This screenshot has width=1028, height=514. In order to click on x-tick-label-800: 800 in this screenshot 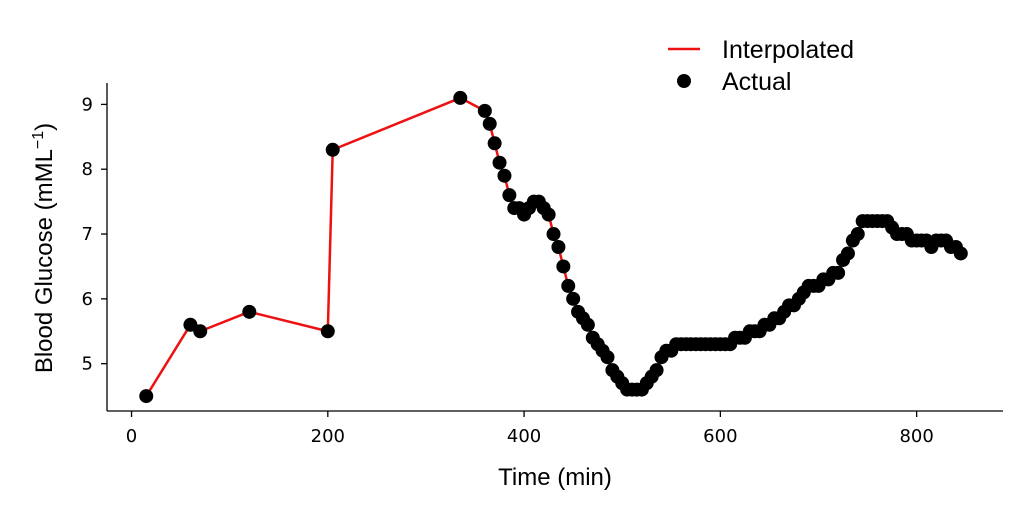, I will do `click(916, 436)`.